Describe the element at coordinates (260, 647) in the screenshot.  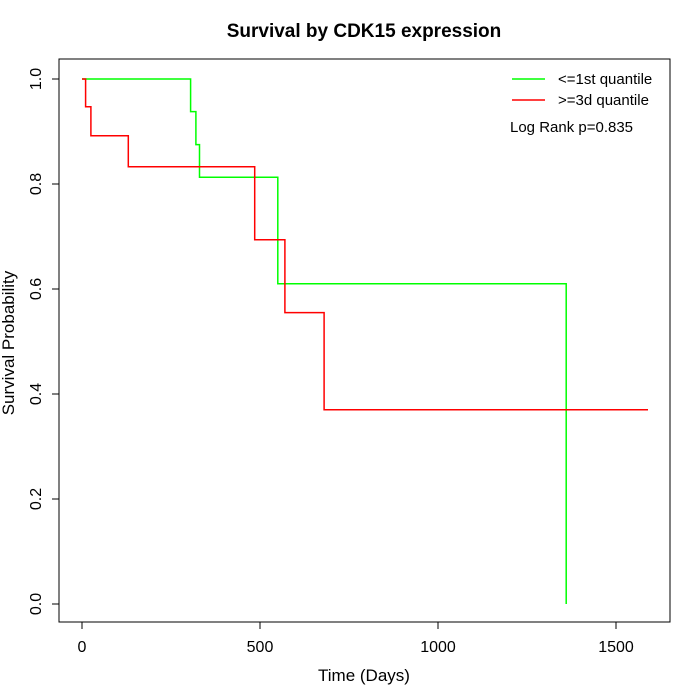
I see `x-tick-label: 500` at that location.